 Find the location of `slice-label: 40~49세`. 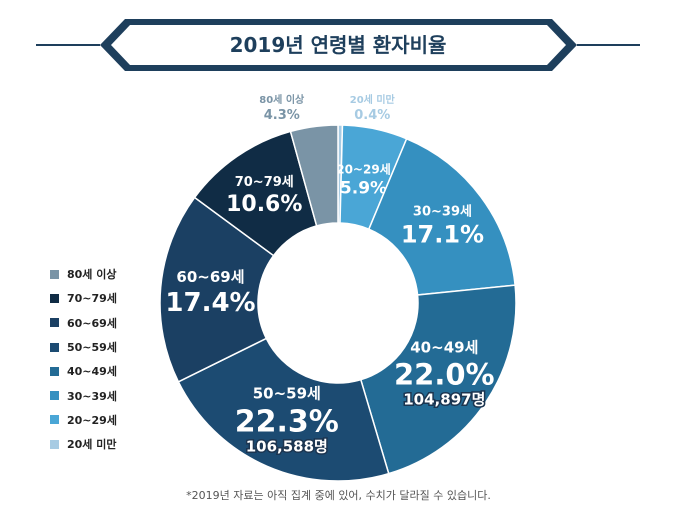

slice-label: 40~49세 is located at coordinates (444, 347).